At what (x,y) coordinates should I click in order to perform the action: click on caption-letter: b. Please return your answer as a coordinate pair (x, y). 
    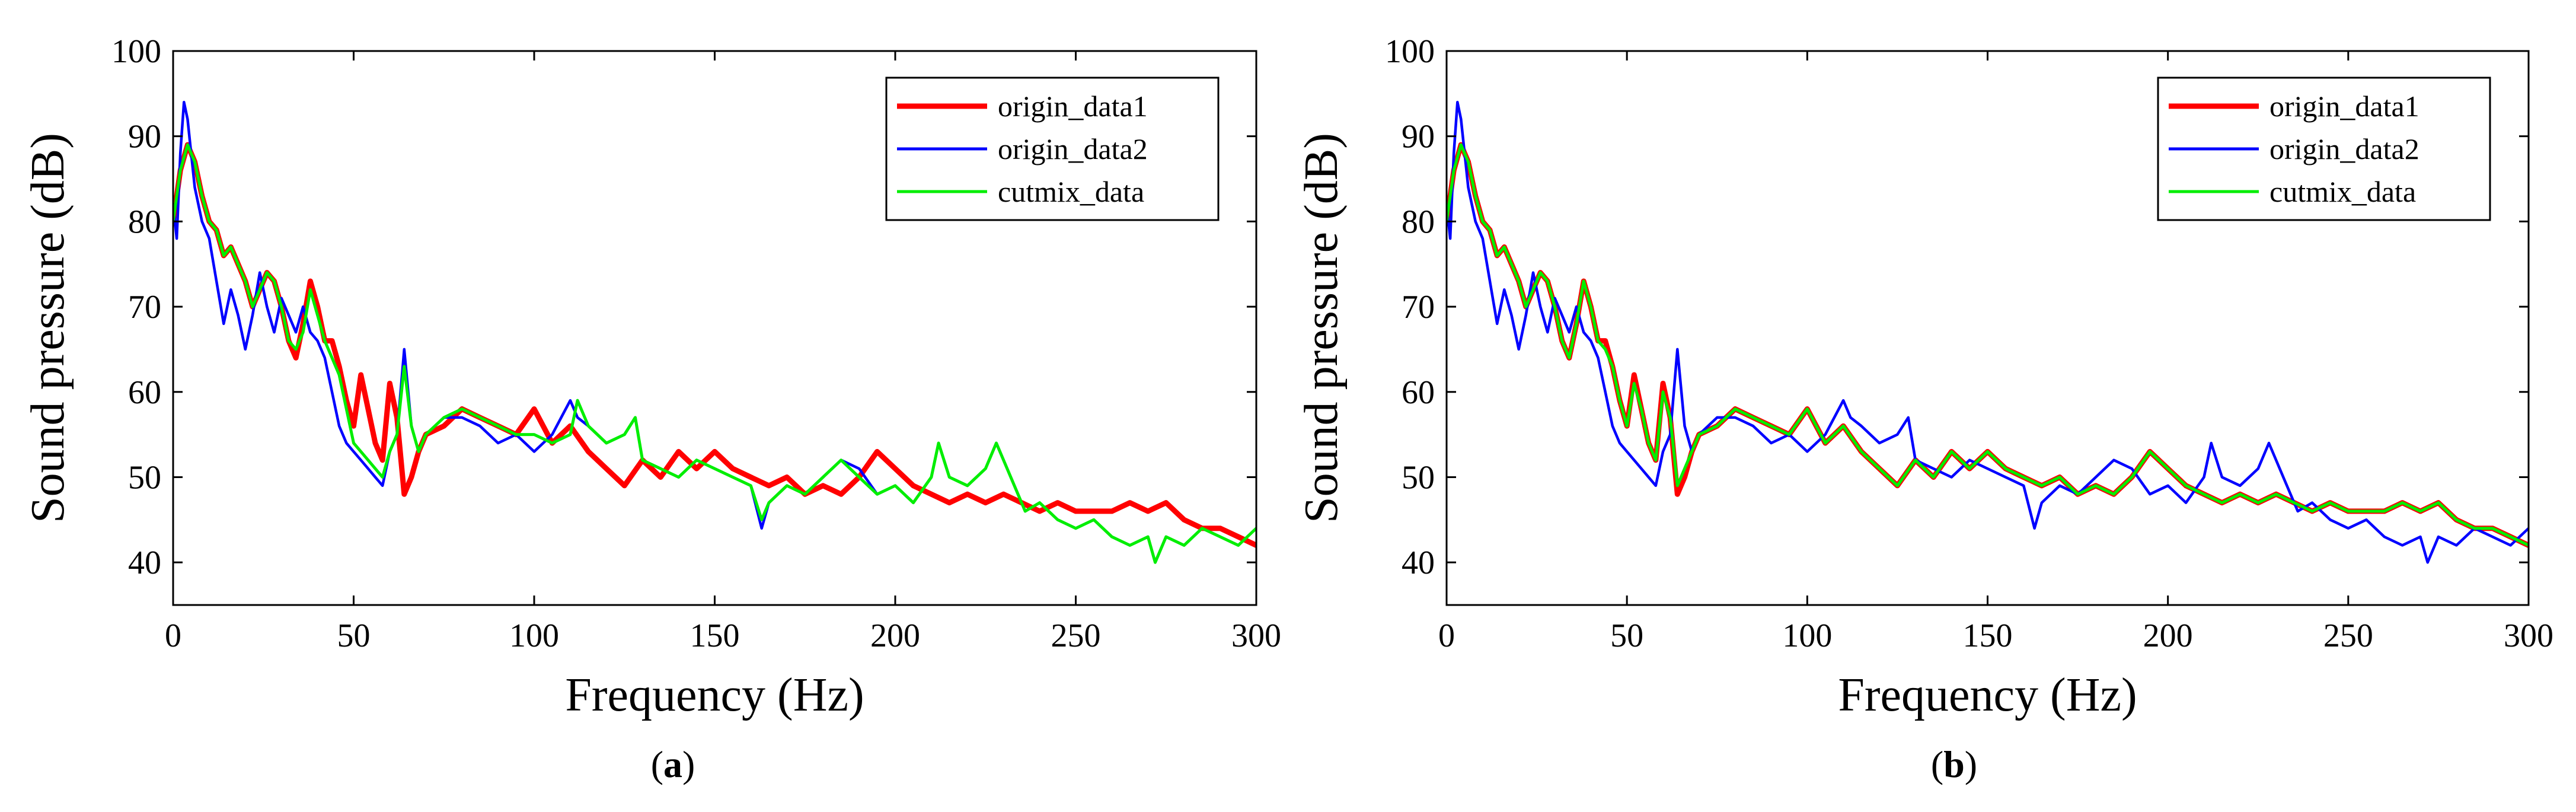
    Looking at the image, I should click on (1954, 764).